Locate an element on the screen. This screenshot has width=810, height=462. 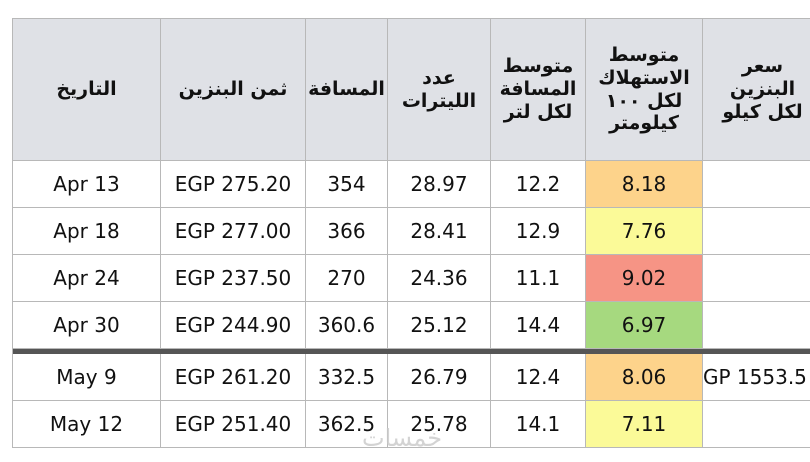
cell: EGP 237.50 is located at coordinates (233, 278).